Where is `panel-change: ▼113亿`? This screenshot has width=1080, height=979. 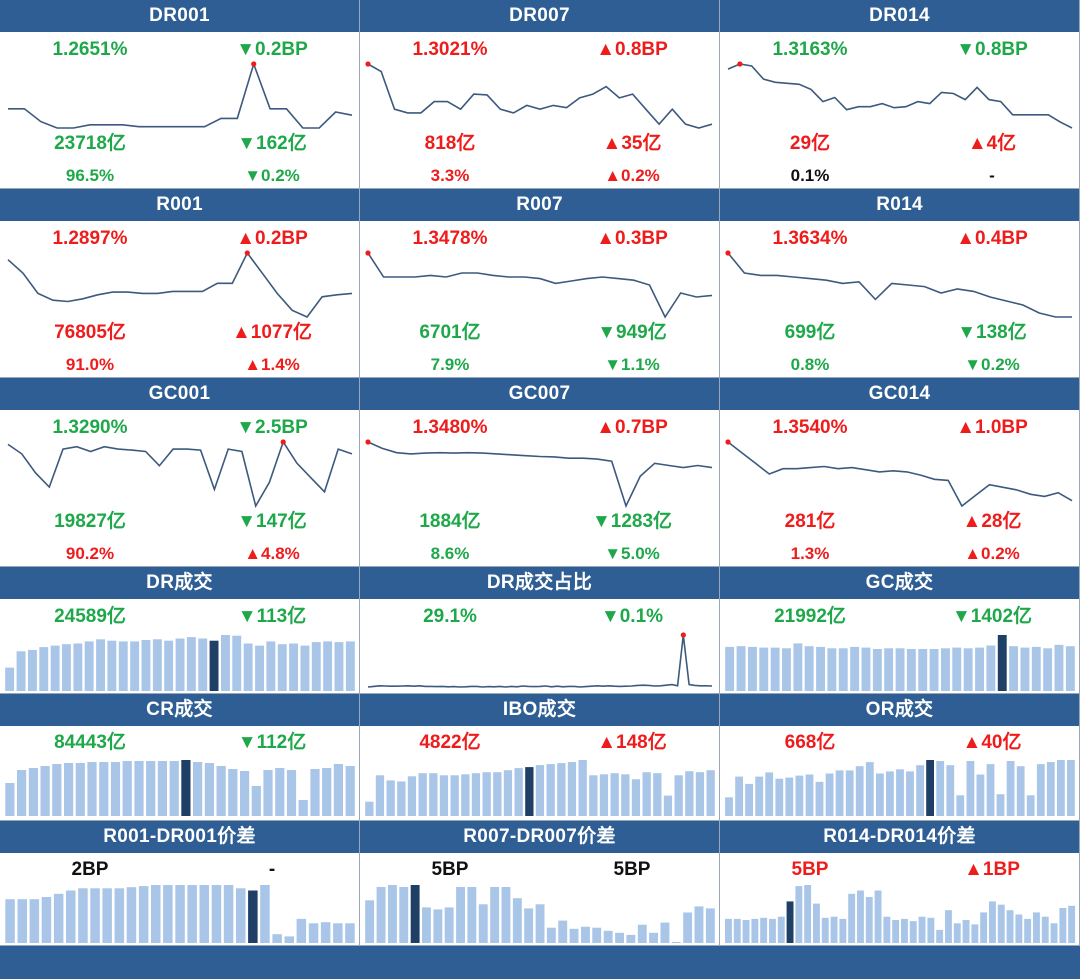
panel-change: ▼113亿 is located at coordinates (272, 616).